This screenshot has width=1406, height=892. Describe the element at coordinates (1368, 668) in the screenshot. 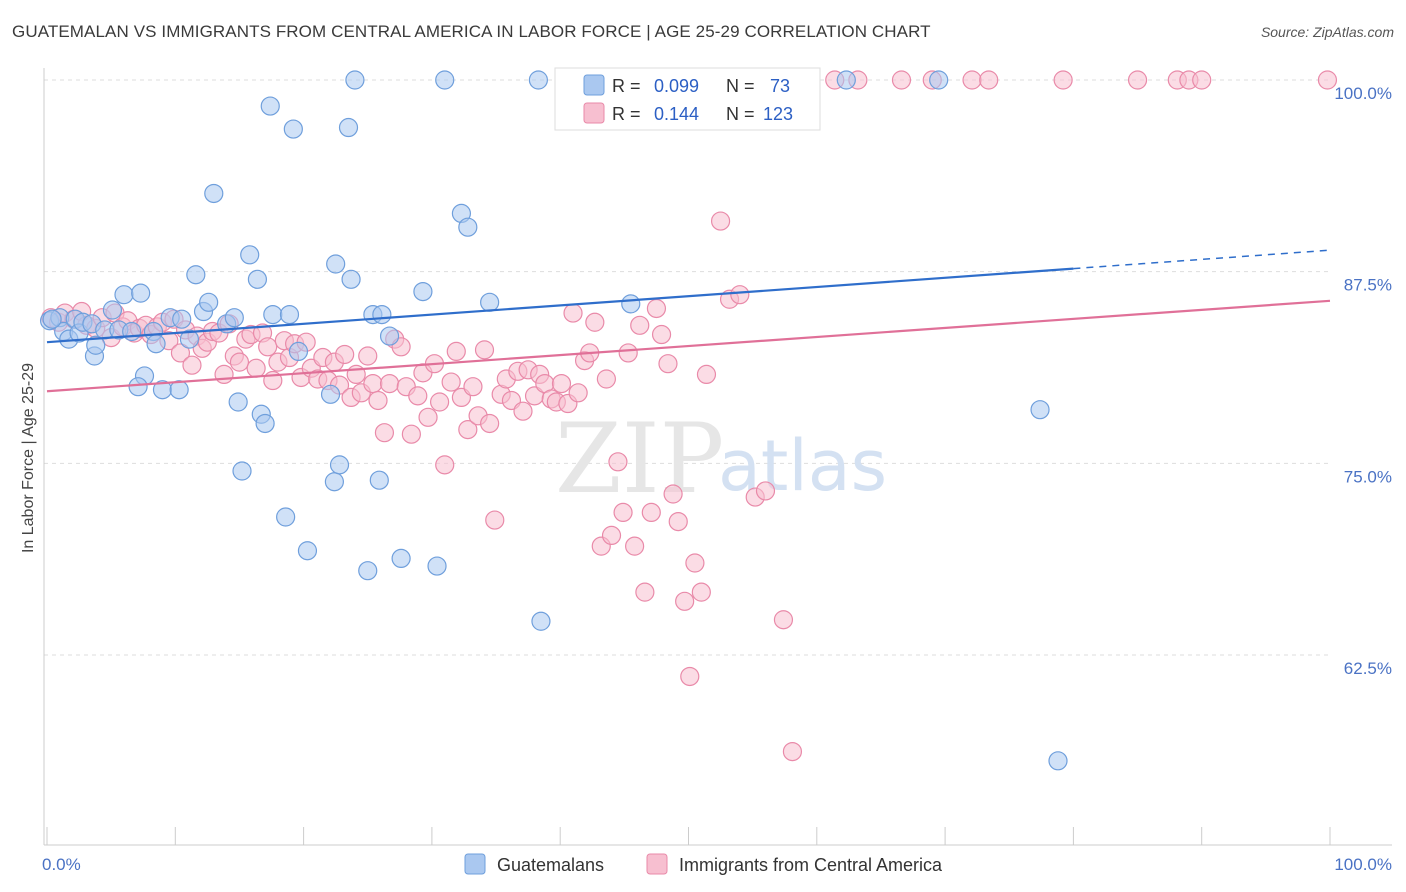

I see `y-tick-label-0: 62.5%` at that location.